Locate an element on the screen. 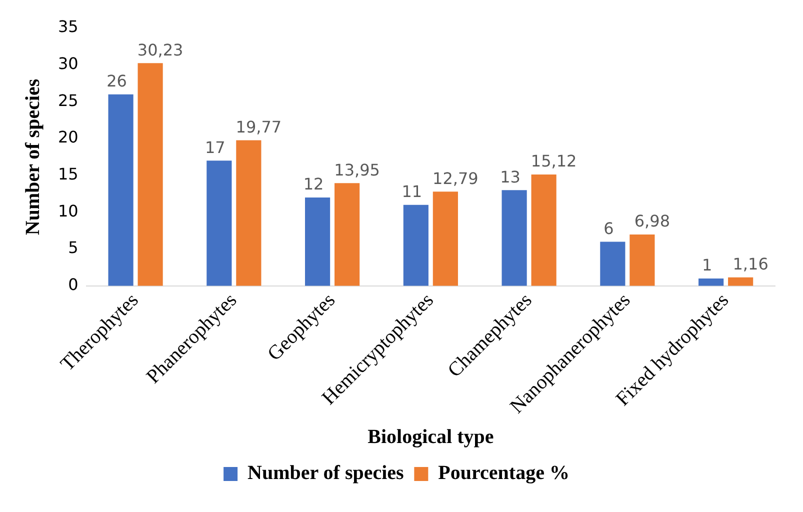  data-label: 6,98 is located at coordinates (652, 221).